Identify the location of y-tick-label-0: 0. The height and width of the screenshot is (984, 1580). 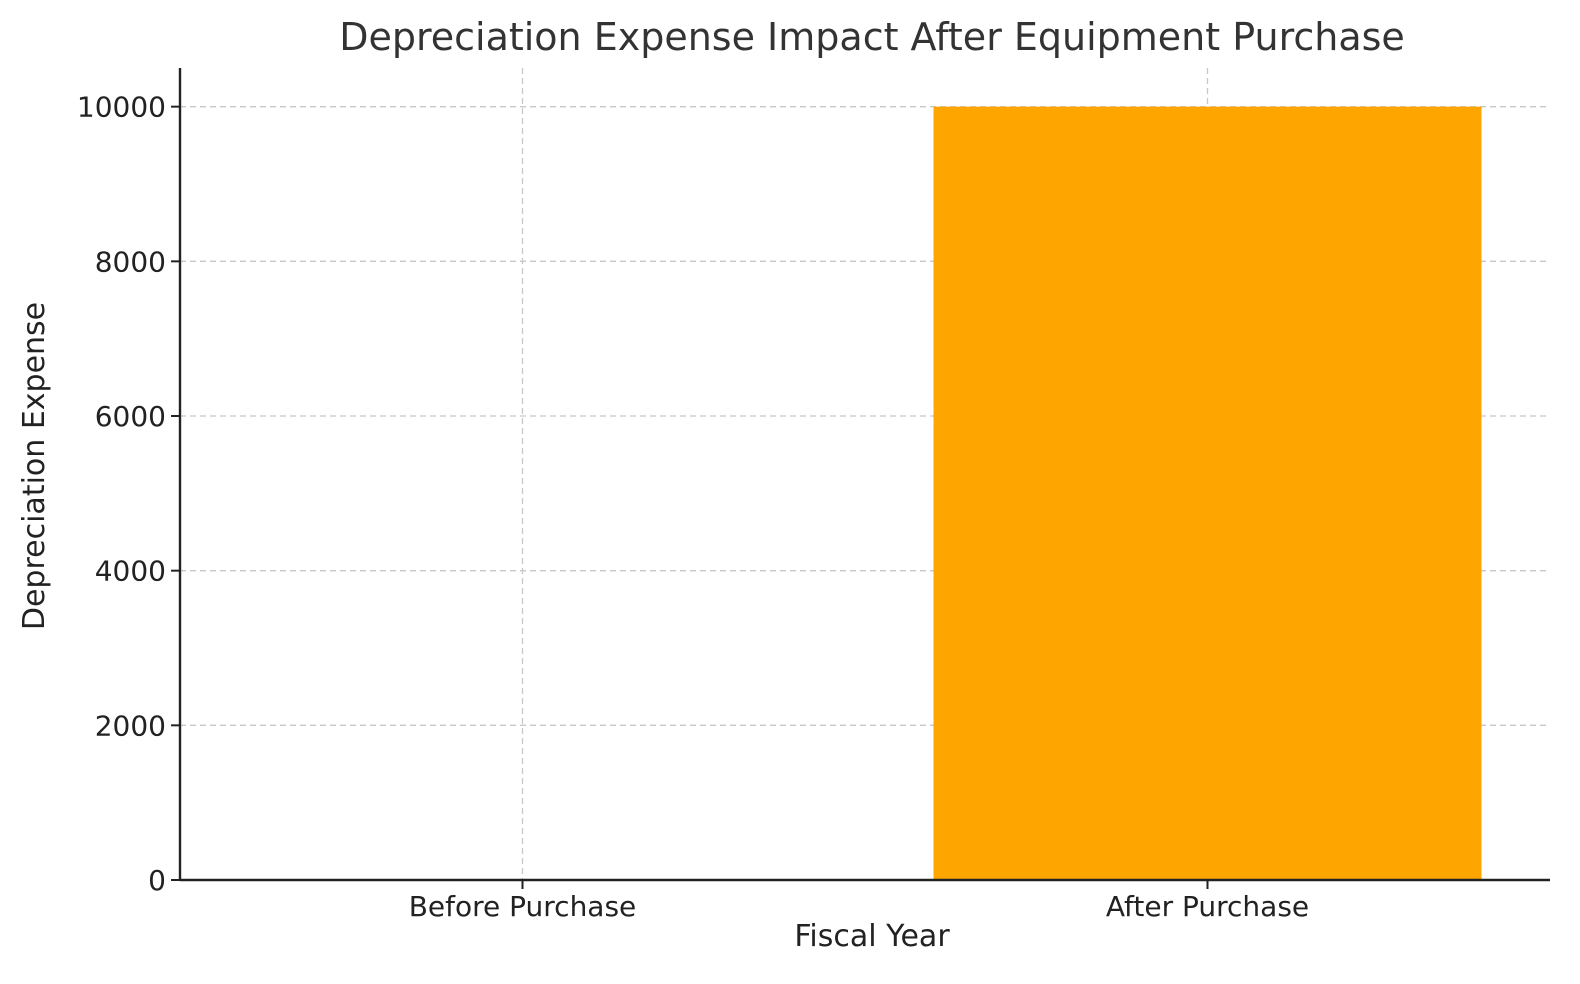
(157, 880).